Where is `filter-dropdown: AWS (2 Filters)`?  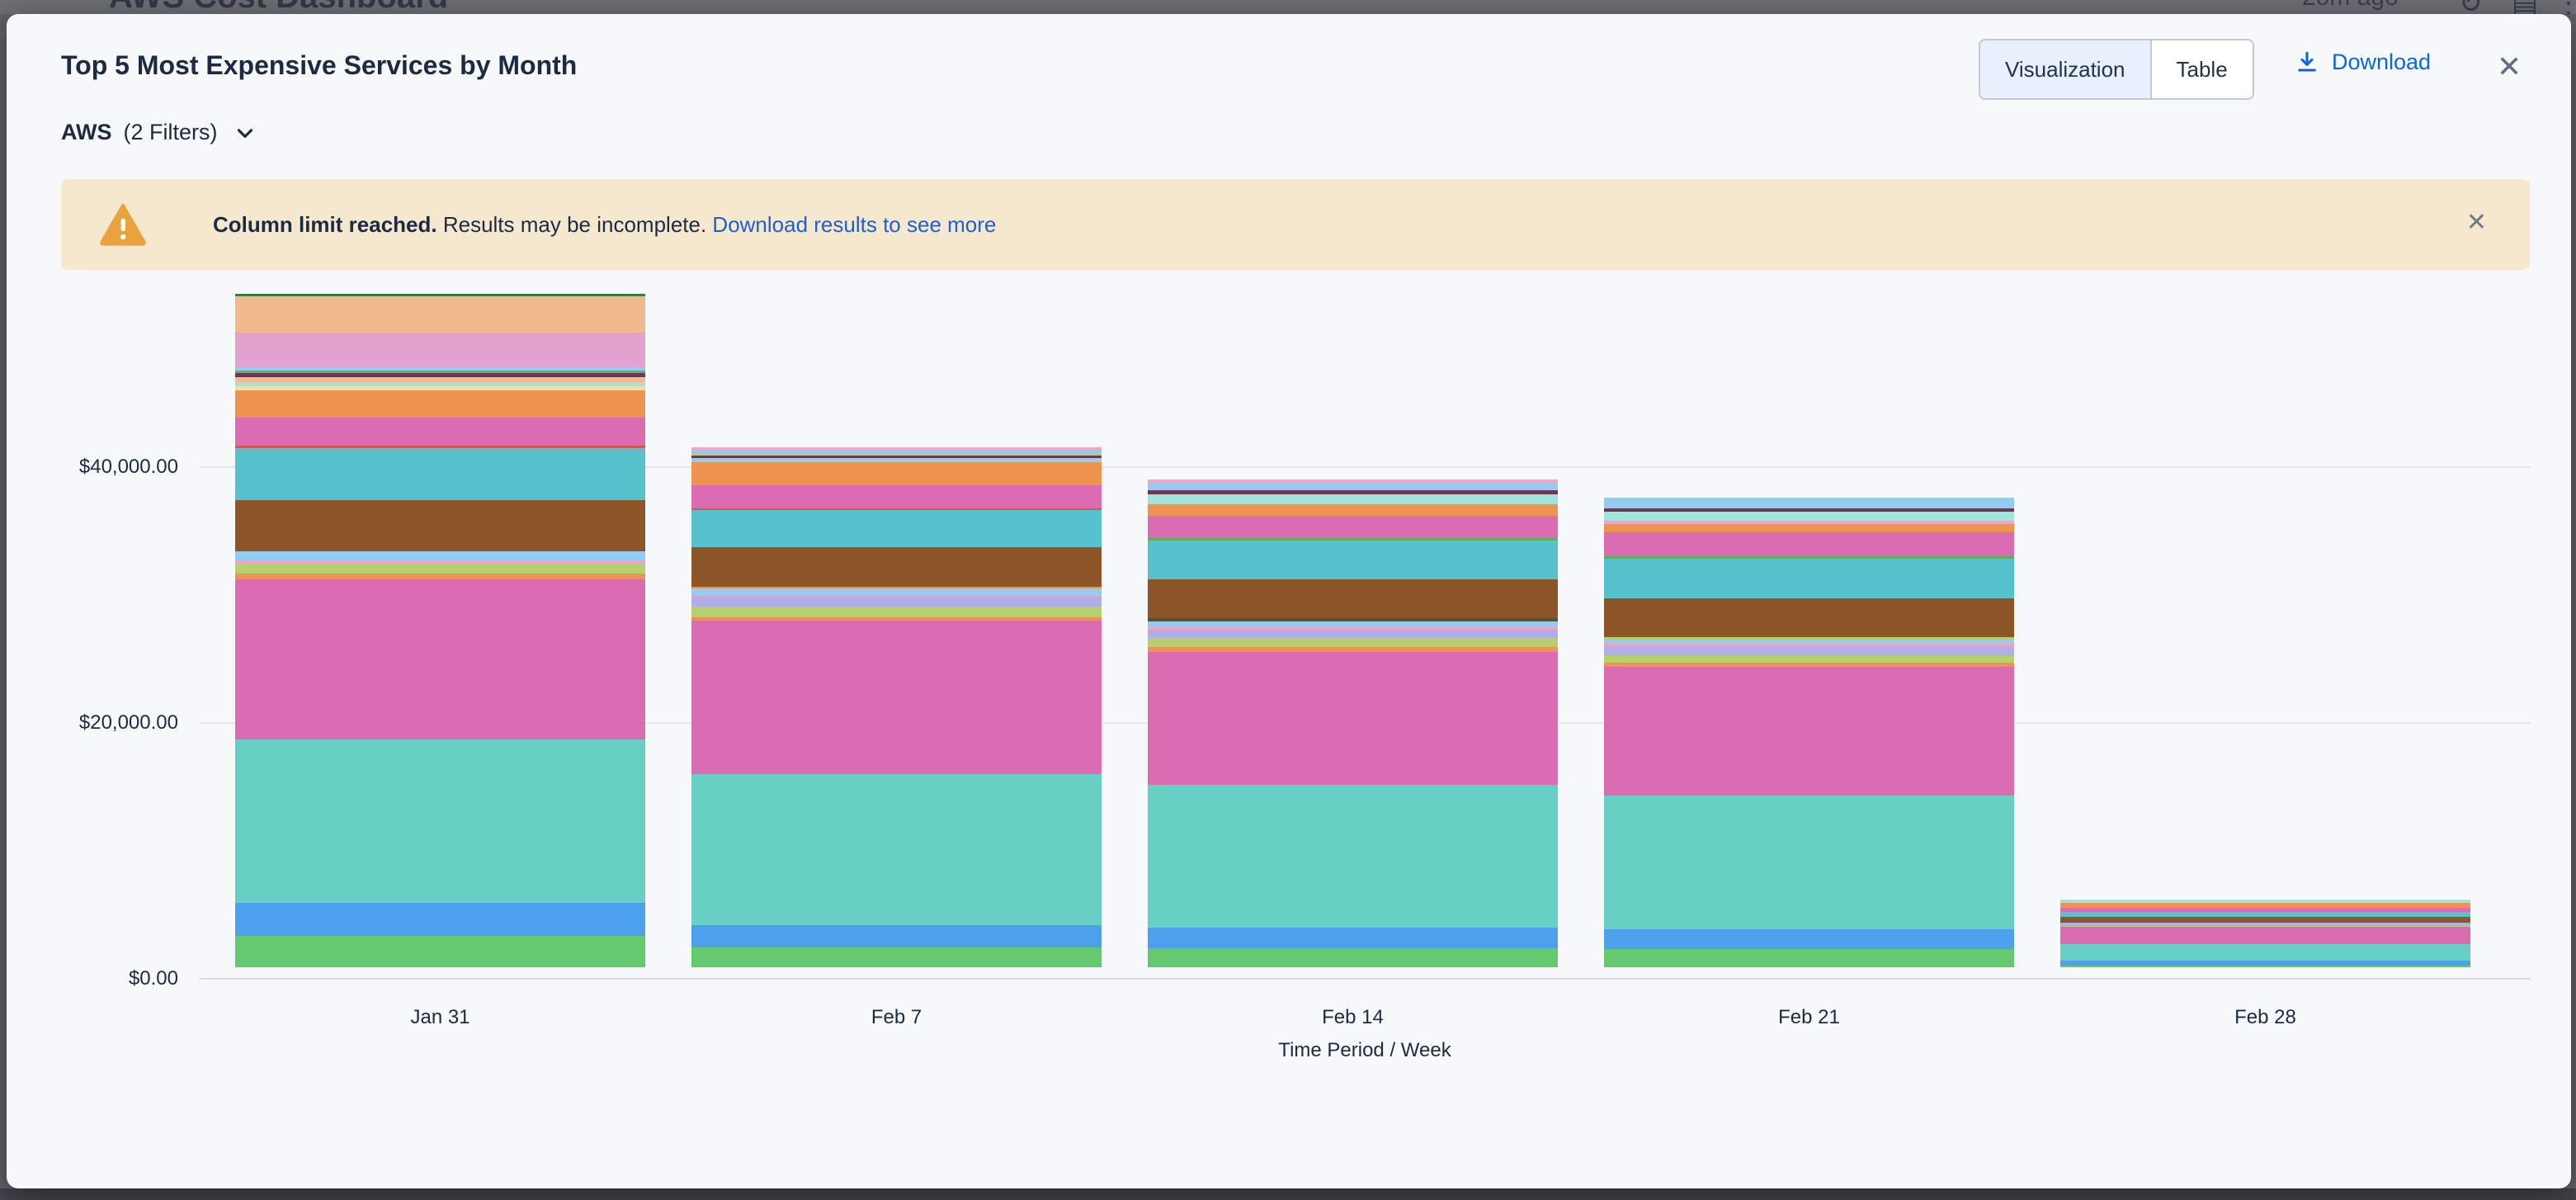
filter-dropdown: AWS (2 Filters) is located at coordinates (159, 132).